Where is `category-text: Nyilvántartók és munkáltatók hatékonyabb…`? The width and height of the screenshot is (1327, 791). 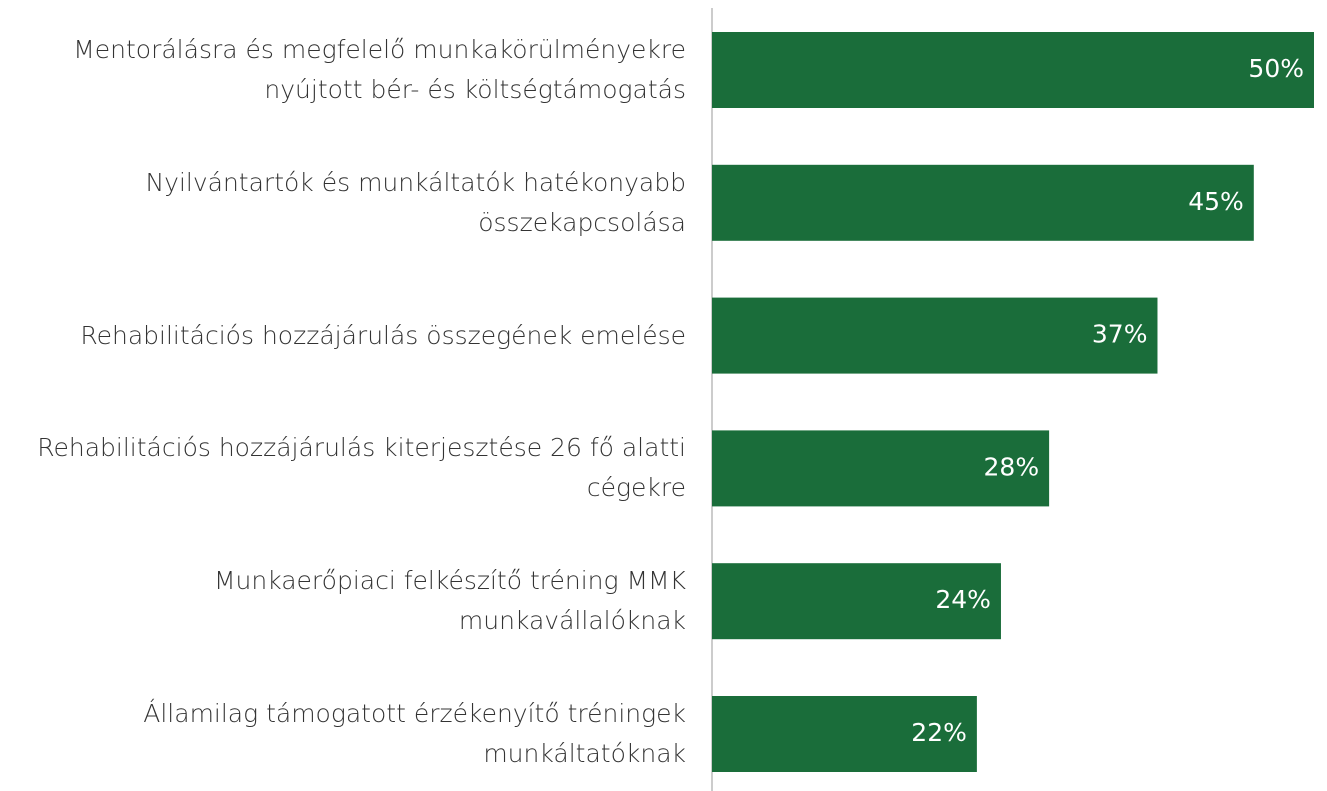
category-text: Nyilvántartók és munkáltatók hatékonyabb… is located at coordinates (415, 202).